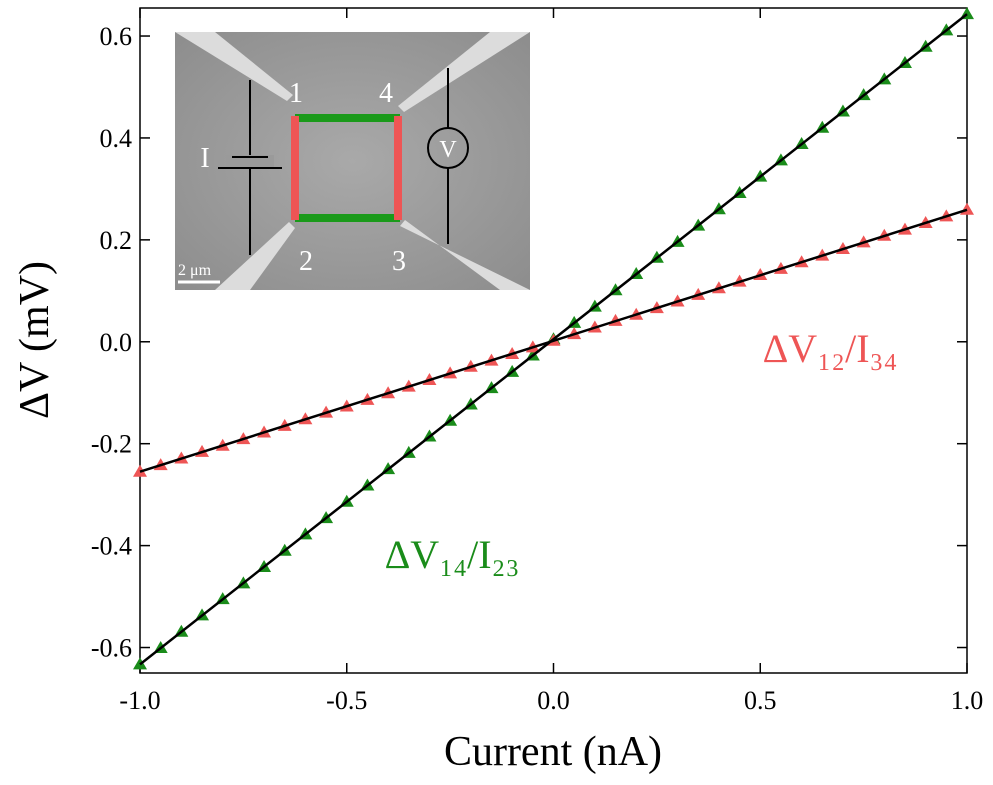 This screenshot has height=785, width=993. I want to click on triangle-marker, so click(967, 208).